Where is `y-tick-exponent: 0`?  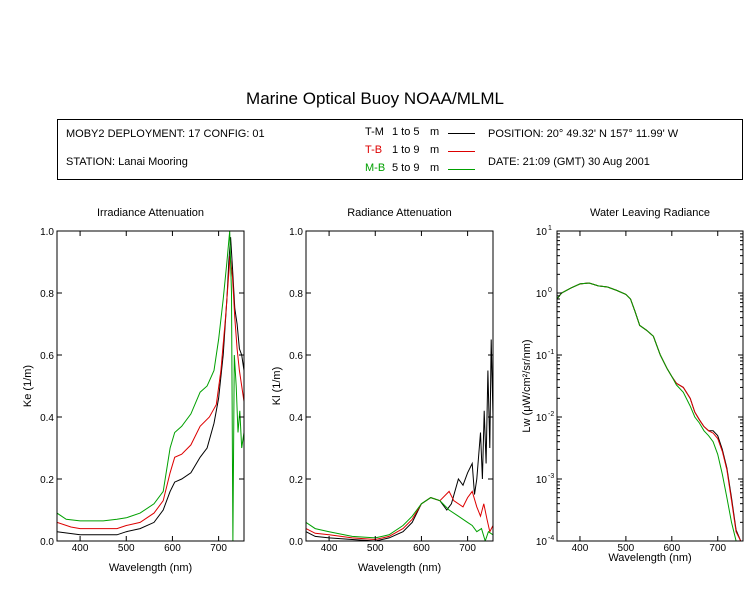
y-tick-exponent: 0 is located at coordinates (550, 290).